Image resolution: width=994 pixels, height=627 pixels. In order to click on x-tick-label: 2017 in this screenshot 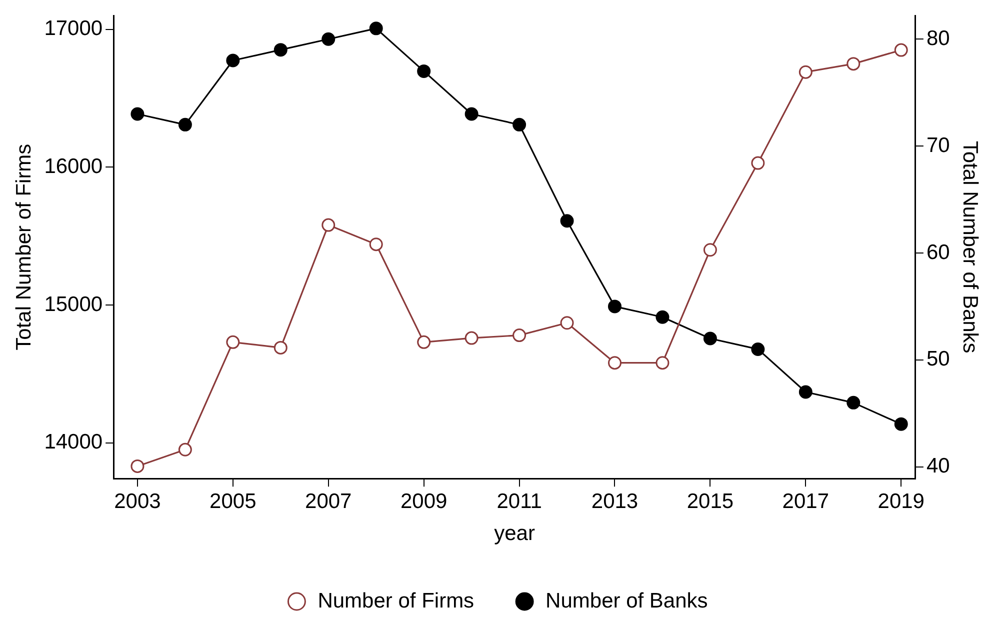, I will do `click(806, 501)`.